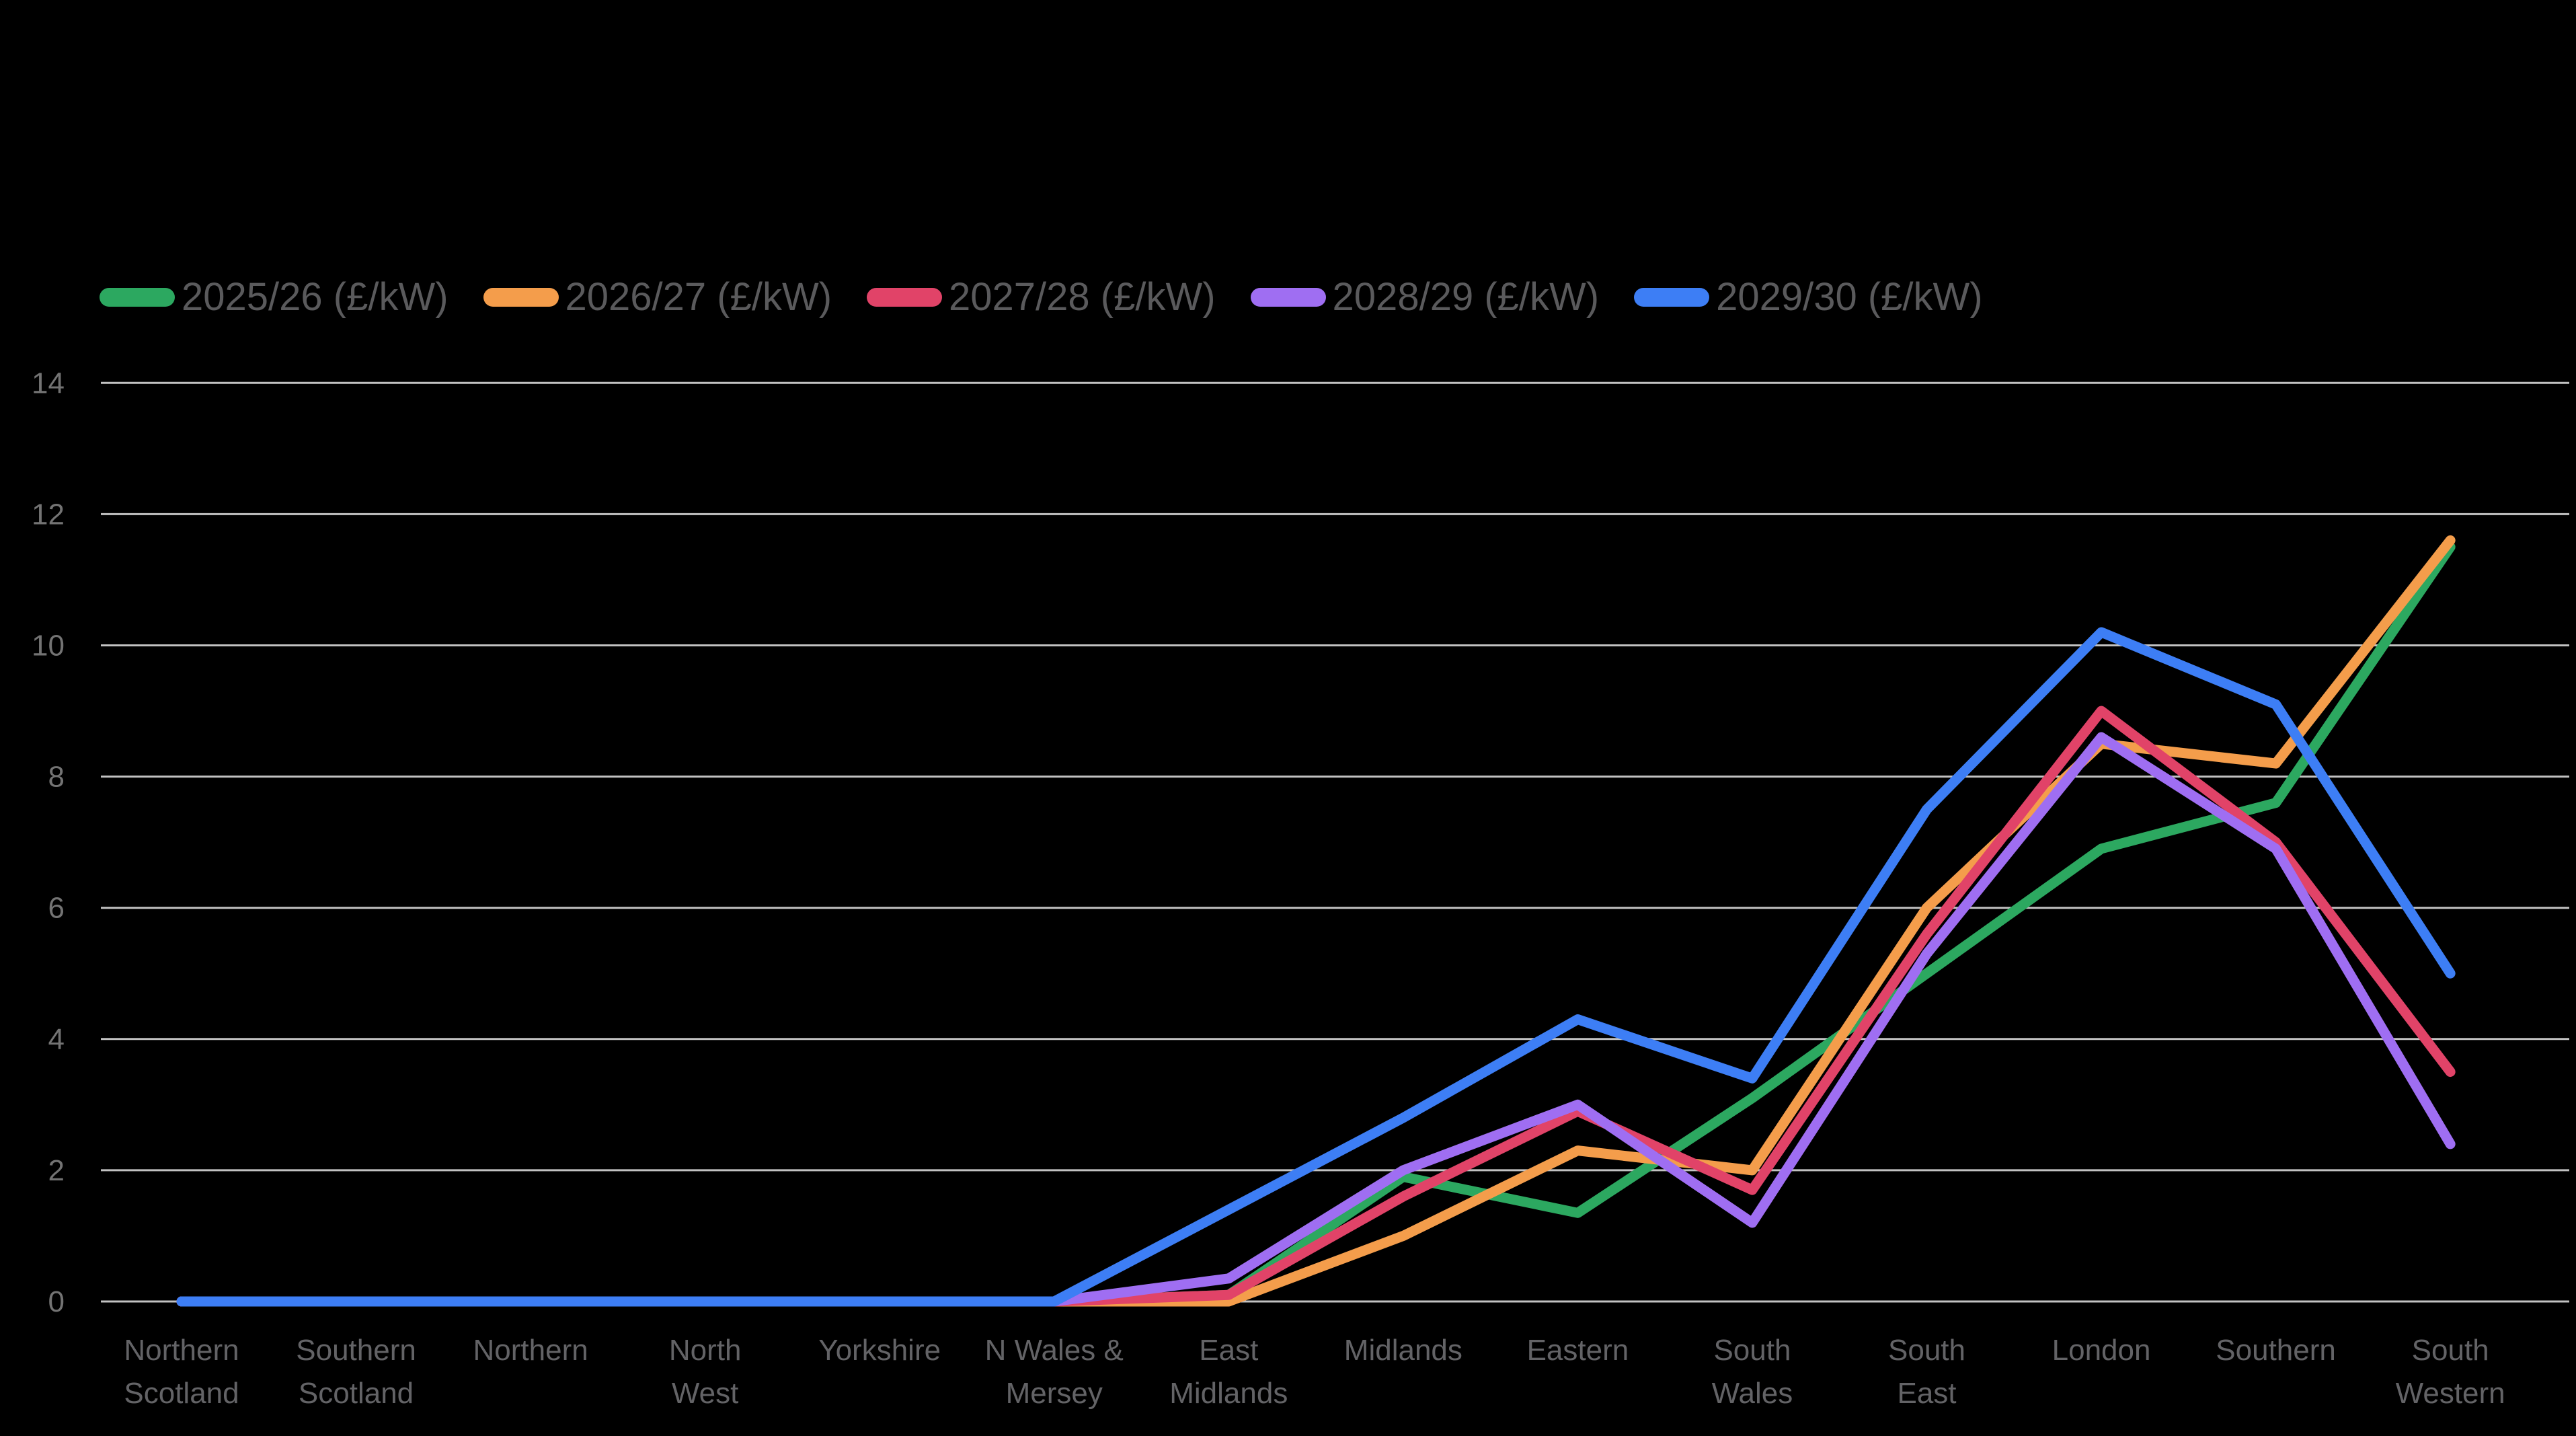 This screenshot has height=1436, width=2576. Describe the element at coordinates (1082, 297) in the screenshot. I see `legend-label: 2027/28 (£/kW)` at that location.